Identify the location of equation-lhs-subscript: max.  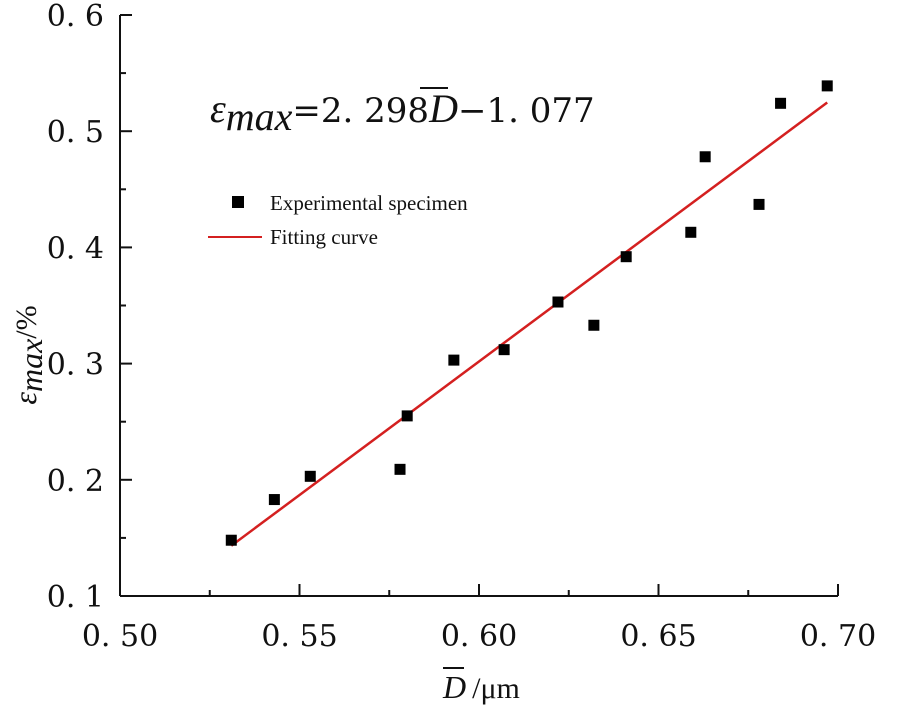
(259, 116).